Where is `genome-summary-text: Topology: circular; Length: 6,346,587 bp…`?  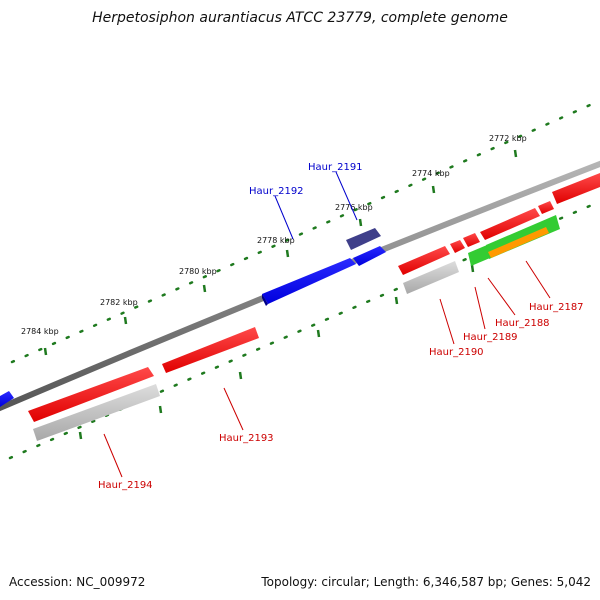
genome-summary-text: Topology: circular; Length: 6,346,587 bp… is located at coordinates (426, 582).